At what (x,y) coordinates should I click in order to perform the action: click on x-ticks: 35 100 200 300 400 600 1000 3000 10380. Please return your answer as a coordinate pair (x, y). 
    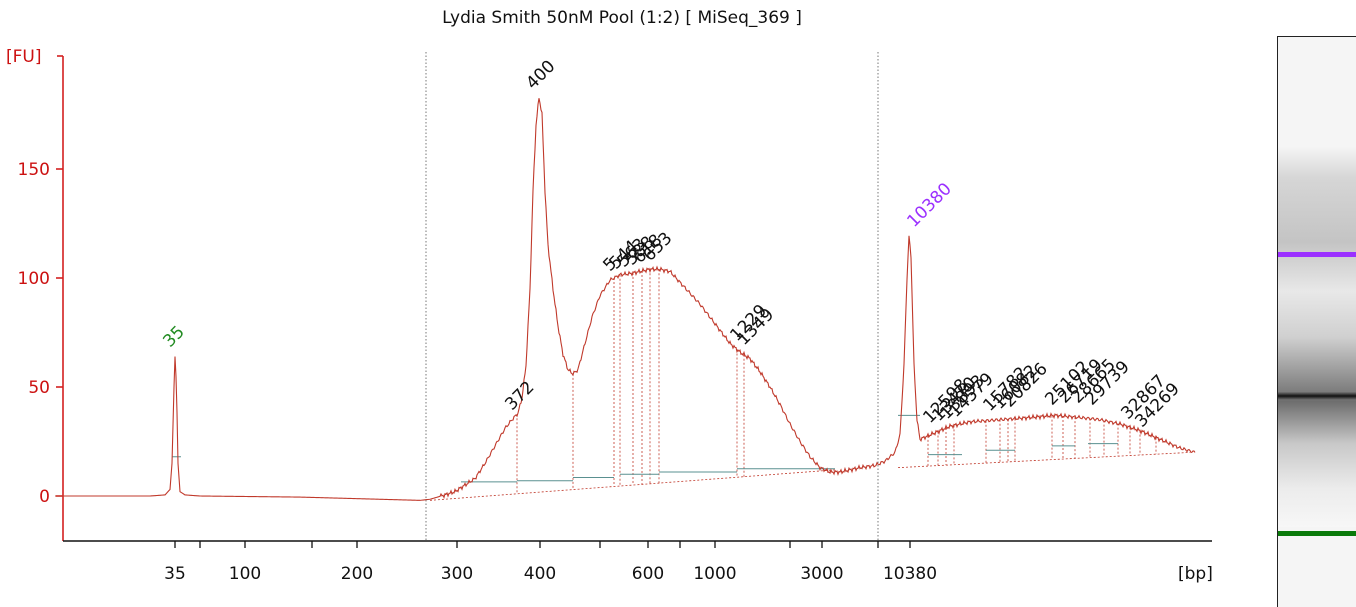
    Looking at the image, I should click on (550, 562).